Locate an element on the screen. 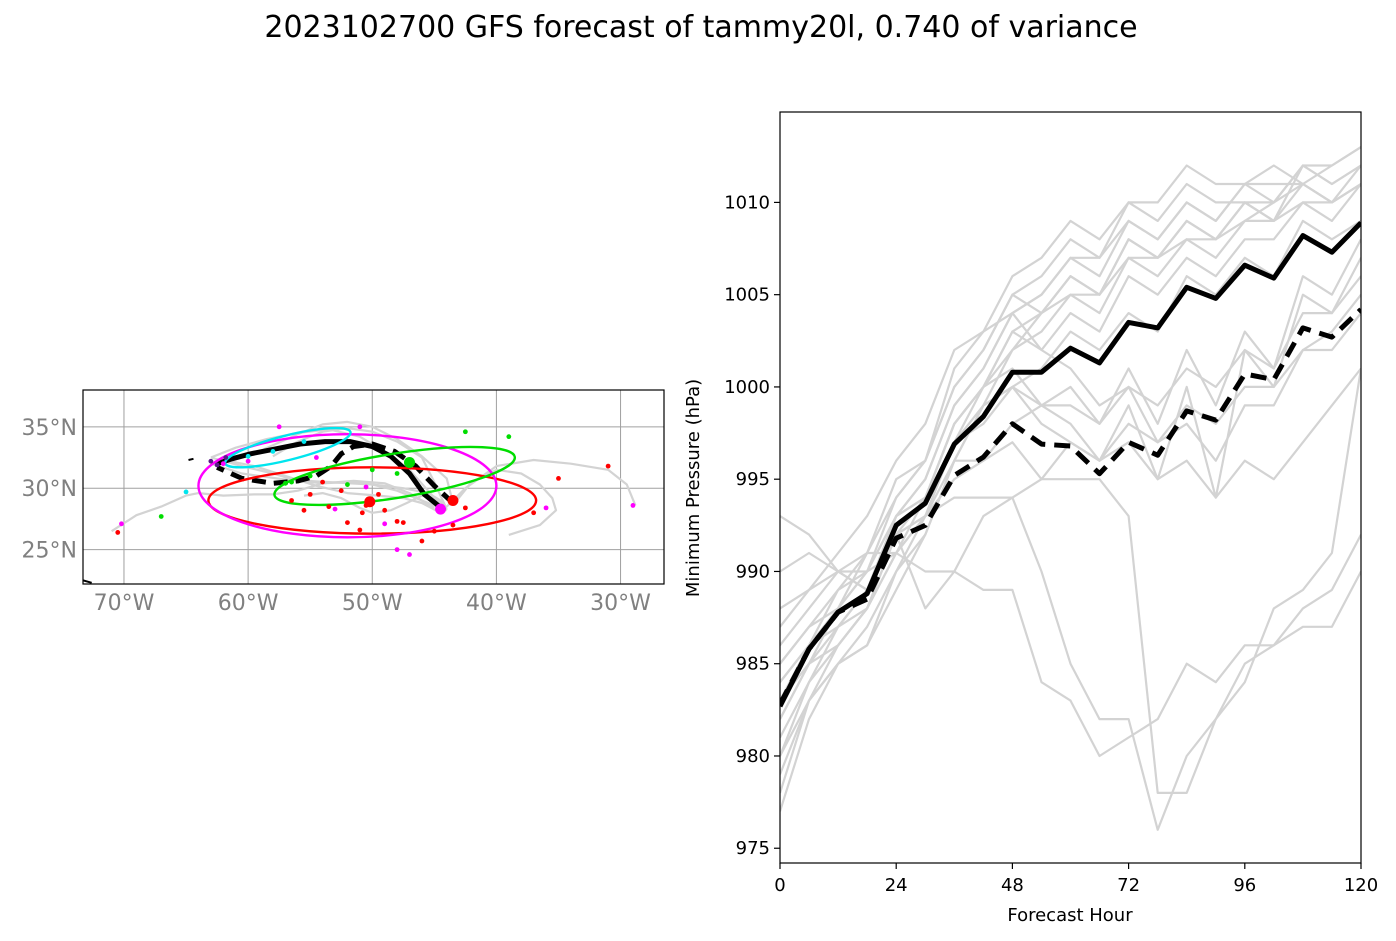 The image size is (1396, 941). y-axis-label: Minimum Pressure (hPa) is located at coordinates (693, 488).